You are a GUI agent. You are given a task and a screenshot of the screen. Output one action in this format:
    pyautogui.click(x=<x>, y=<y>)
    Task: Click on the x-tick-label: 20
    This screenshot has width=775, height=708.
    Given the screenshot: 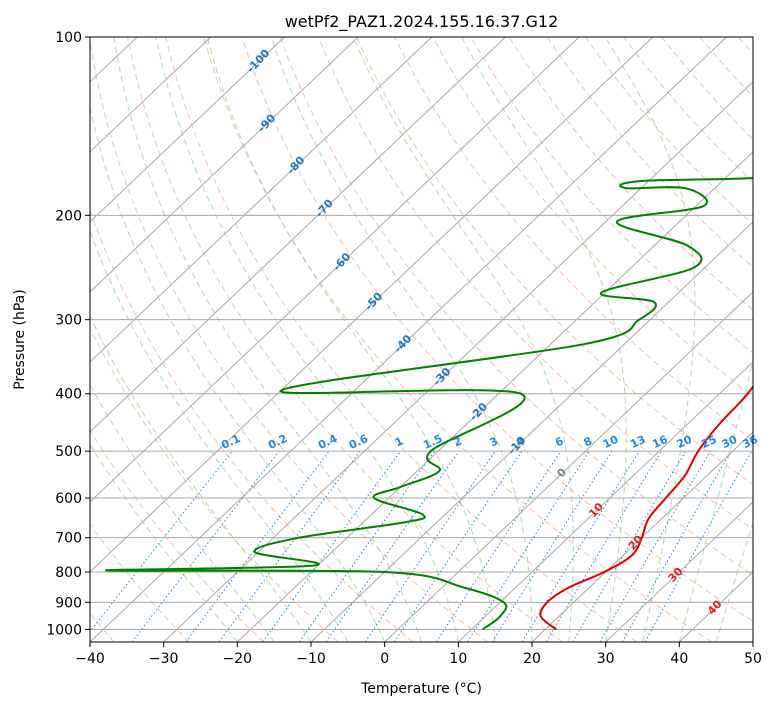 What is the action you would take?
    pyautogui.click(x=532, y=659)
    